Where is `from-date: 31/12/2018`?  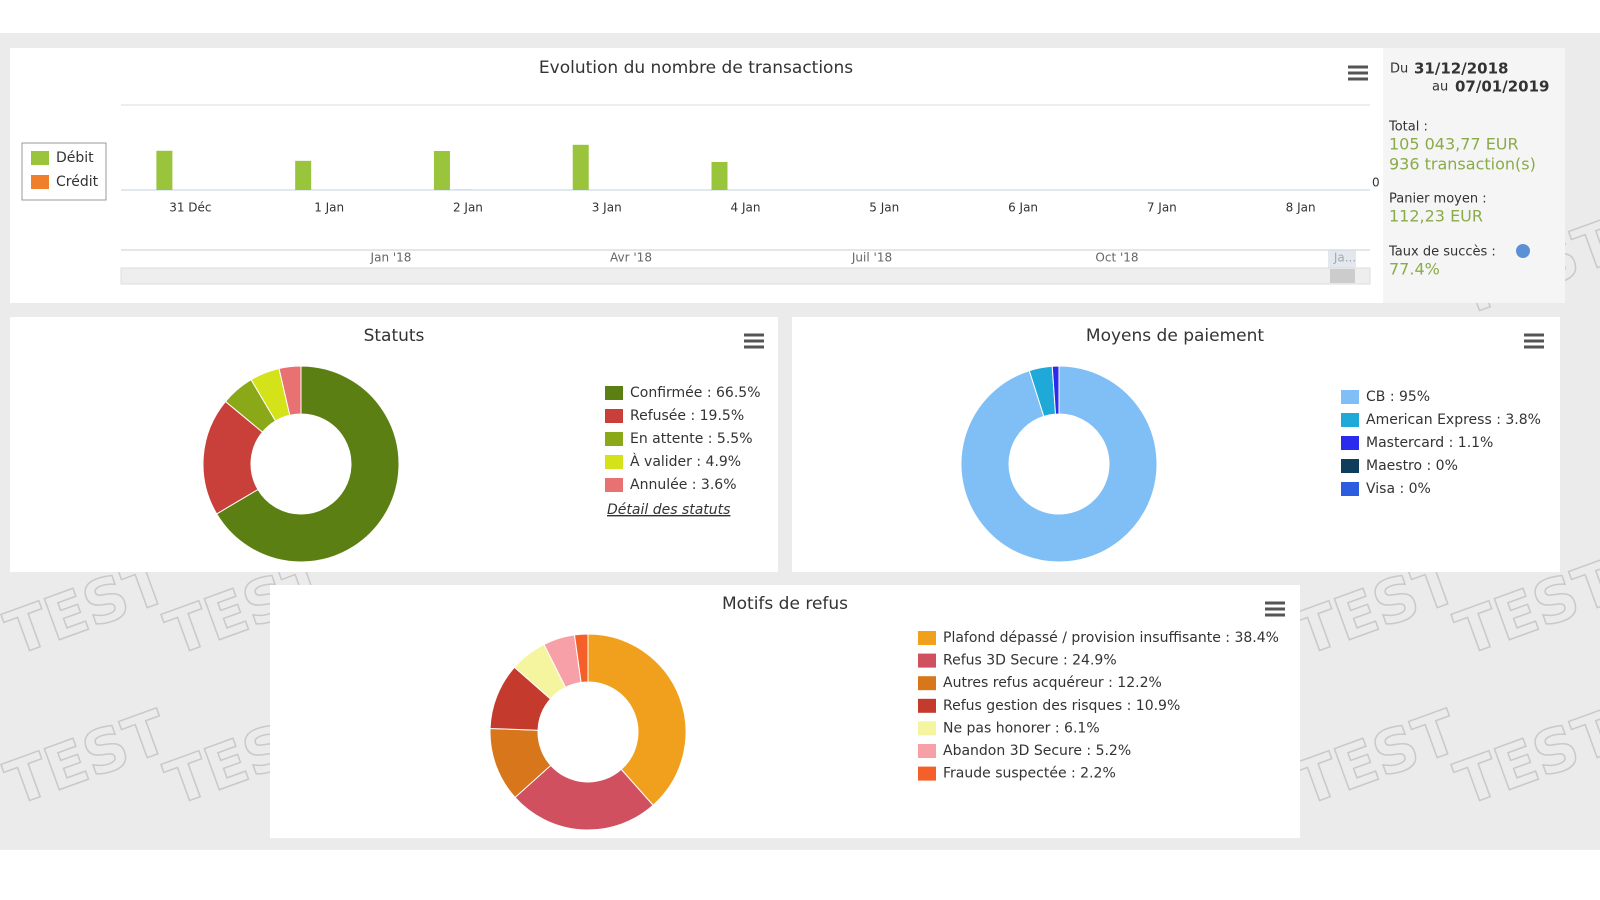
from-date: 31/12/2018 is located at coordinates (1461, 69).